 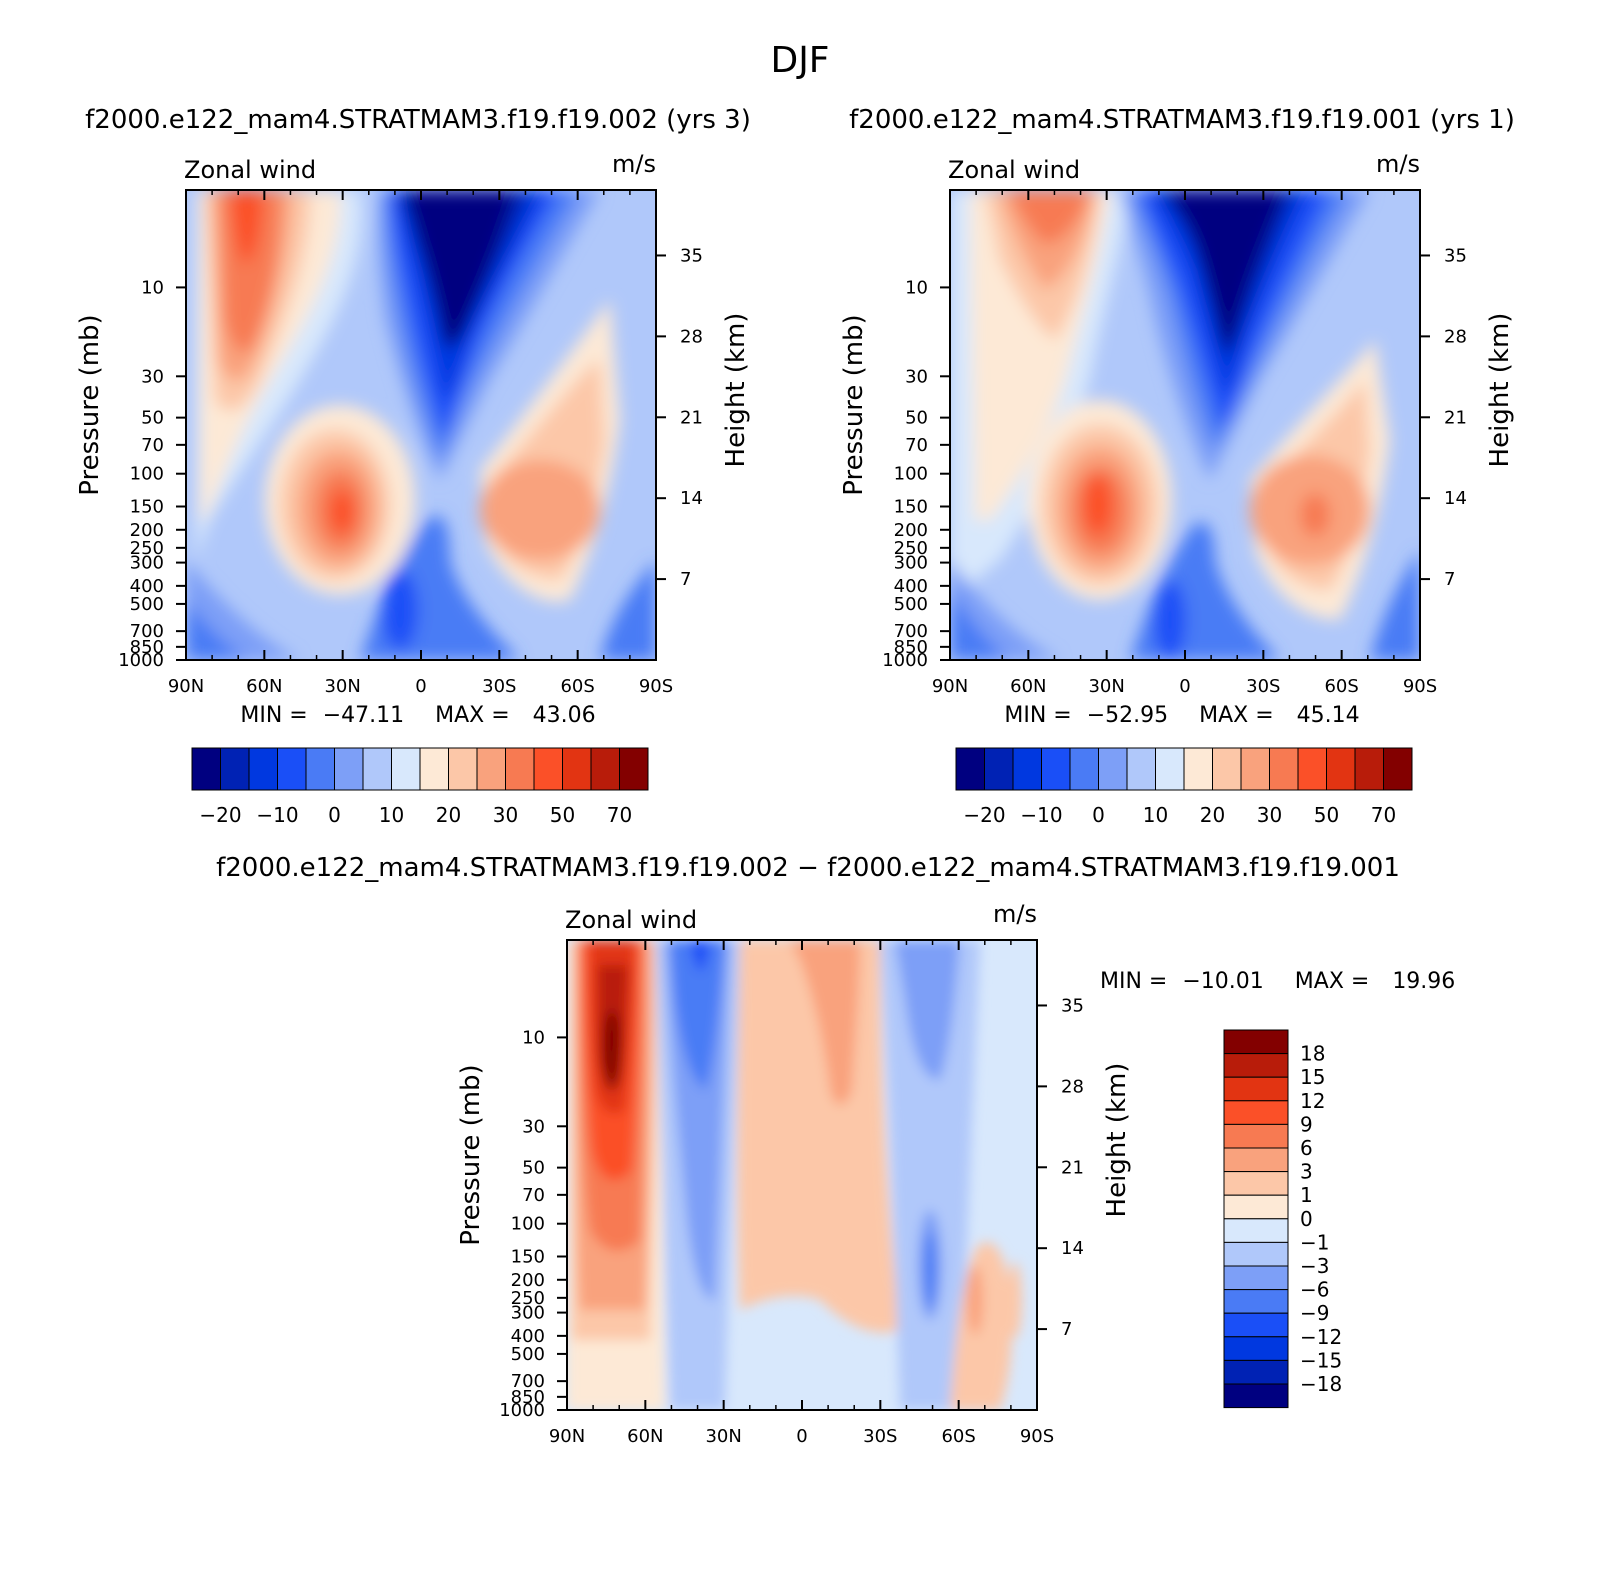 I want to click on y-tick-label: 1000, so click(x=905, y=660).